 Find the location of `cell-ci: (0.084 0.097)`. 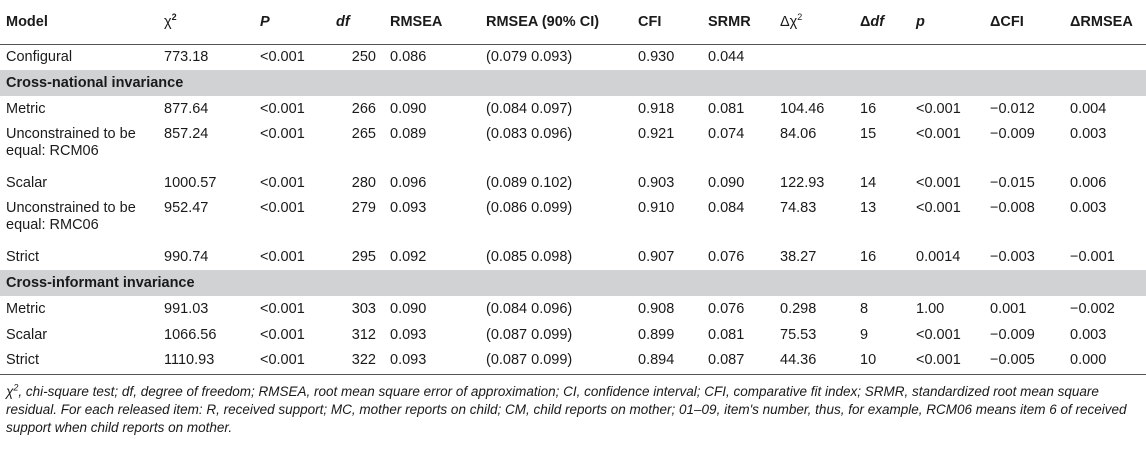

cell-ci: (0.084 0.097) is located at coordinates (529, 108).